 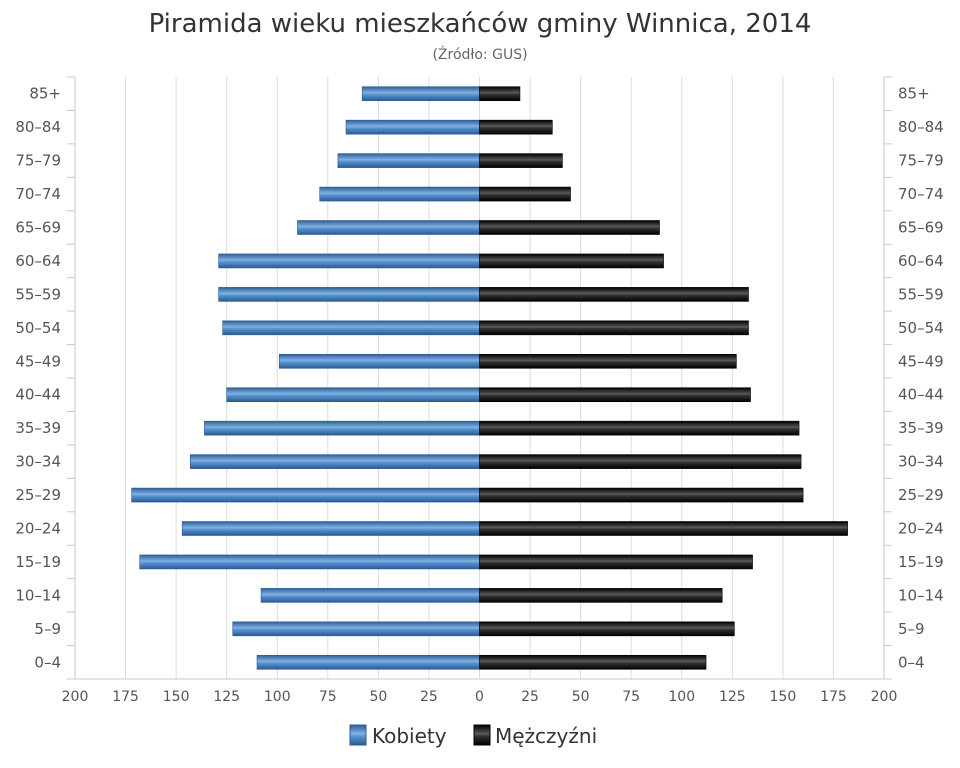 I want to click on category-label-right: 45–49, so click(x=921, y=361).